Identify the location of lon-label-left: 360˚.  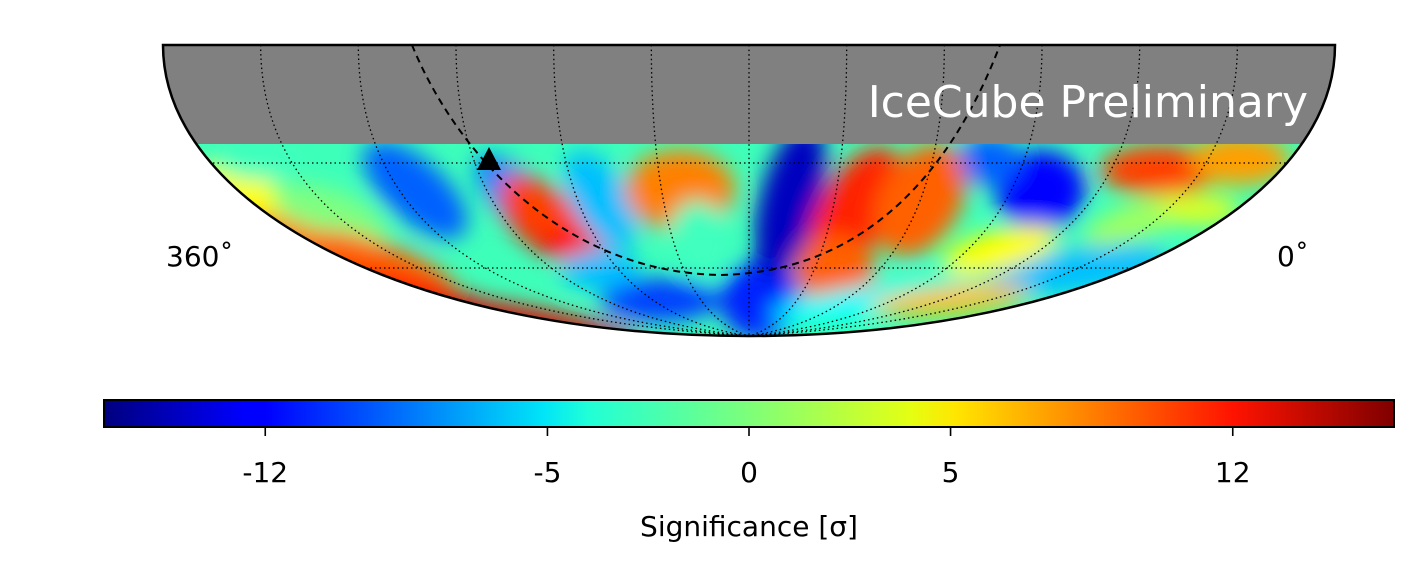
(199, 256).